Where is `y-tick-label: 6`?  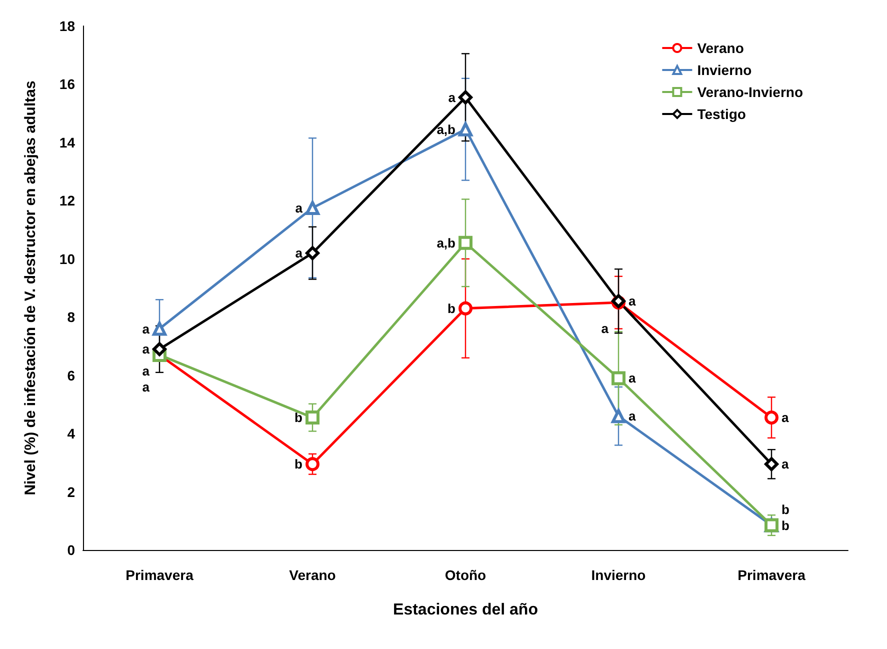
y-tick-label: 6 is located at coordinates (71, 375).